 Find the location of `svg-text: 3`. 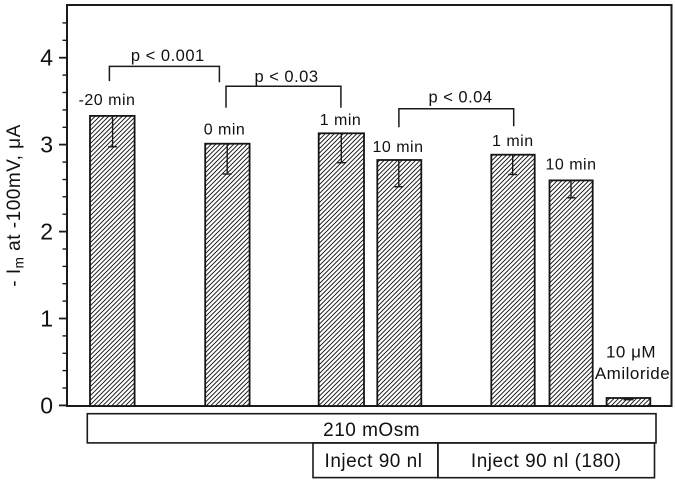

svg-text: 3 is located at coordinates (46, 145).